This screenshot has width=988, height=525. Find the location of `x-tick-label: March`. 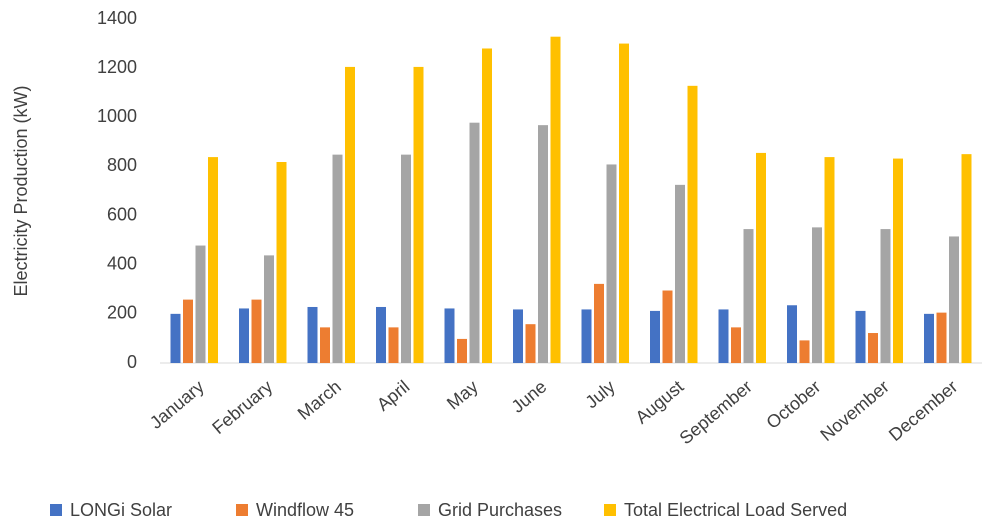

x-tick-label: March is located at coordinates (319, 399).